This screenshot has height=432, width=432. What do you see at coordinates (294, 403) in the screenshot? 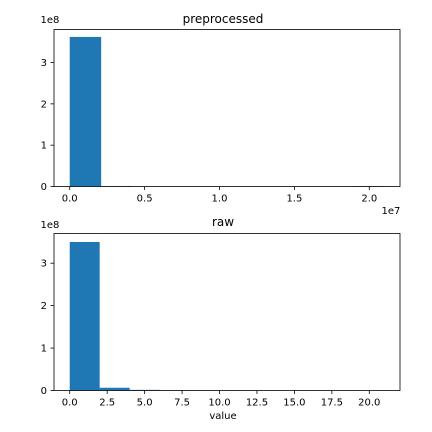
I see `x-tick-label-6: 15.0` at bounding box center [294, 403].